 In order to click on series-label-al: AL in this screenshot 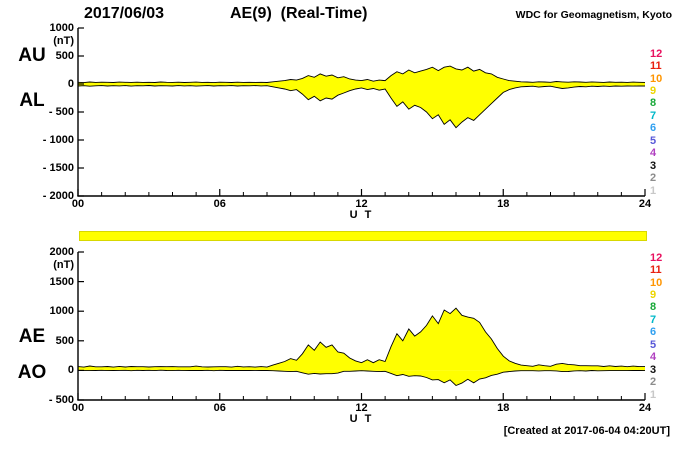, I will do `click(32, 100)`.